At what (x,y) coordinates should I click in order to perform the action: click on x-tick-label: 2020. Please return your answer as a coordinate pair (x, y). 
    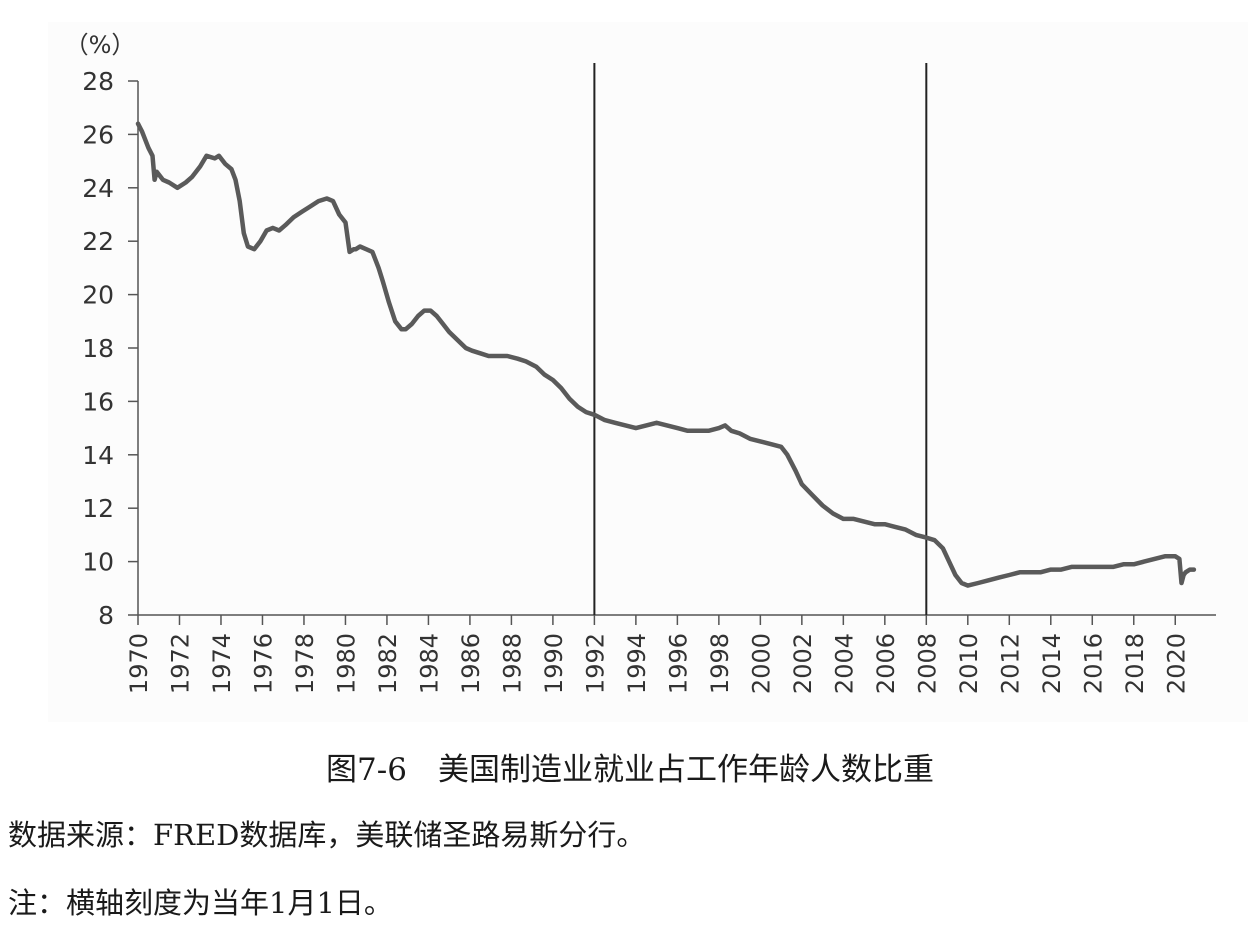
    Looking at the image, I should click on (1176, 663).